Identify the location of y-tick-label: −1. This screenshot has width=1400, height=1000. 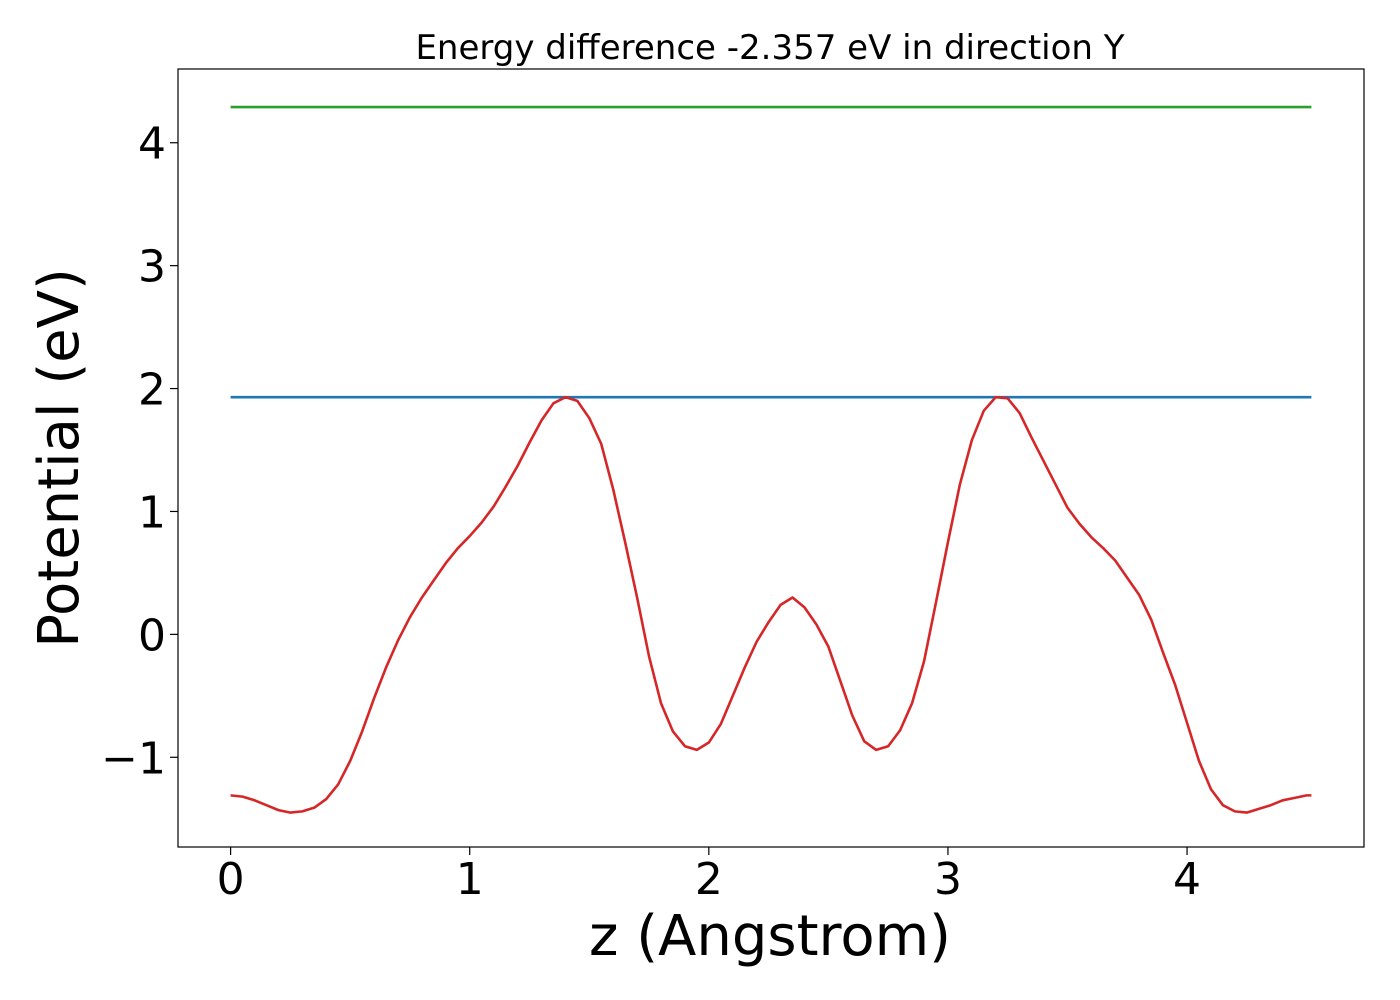
(133, 758).